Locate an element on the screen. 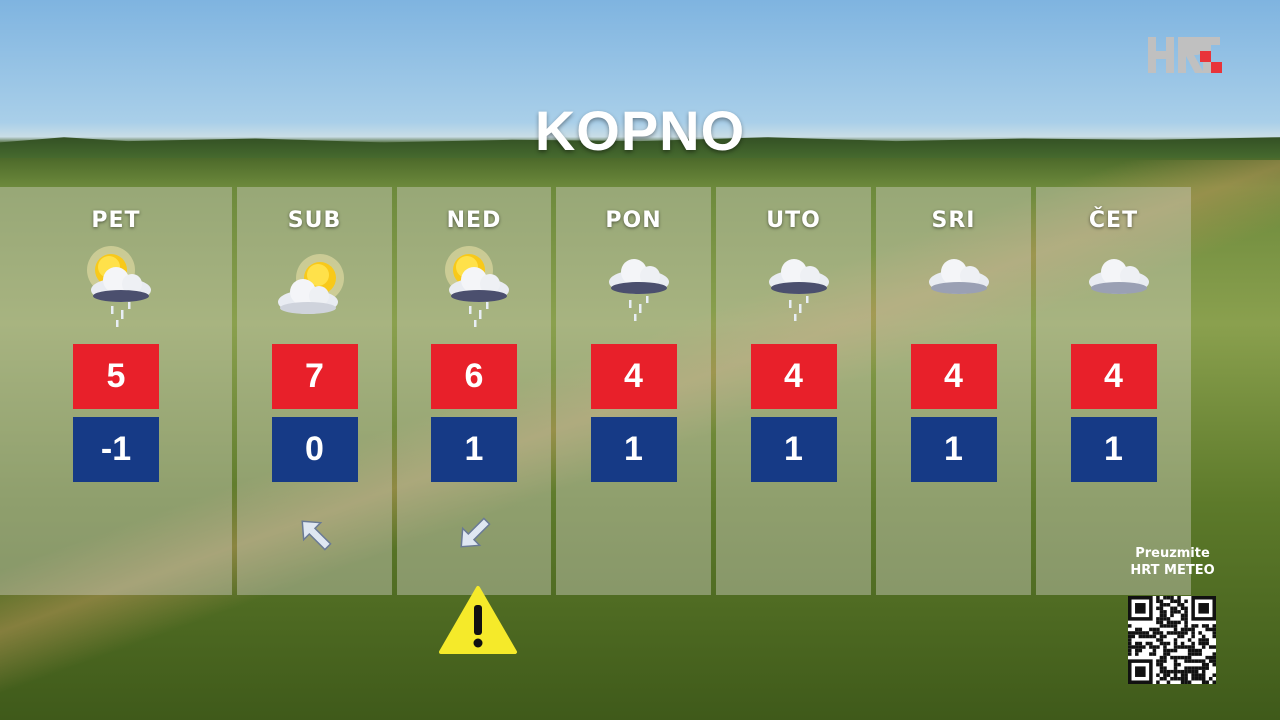  day-label: SUB is located at coordinates (314, 220).